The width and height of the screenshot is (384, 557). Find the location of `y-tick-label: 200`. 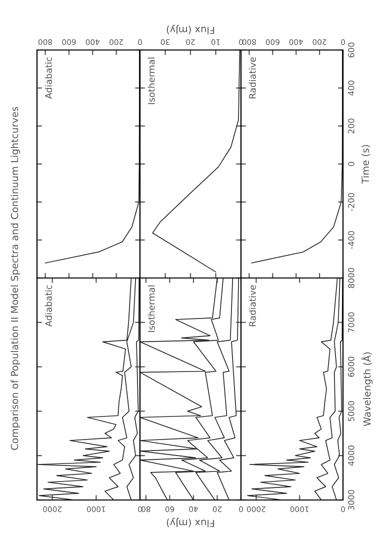

y-tick-label: 200 is located at coordinates (351, 126).